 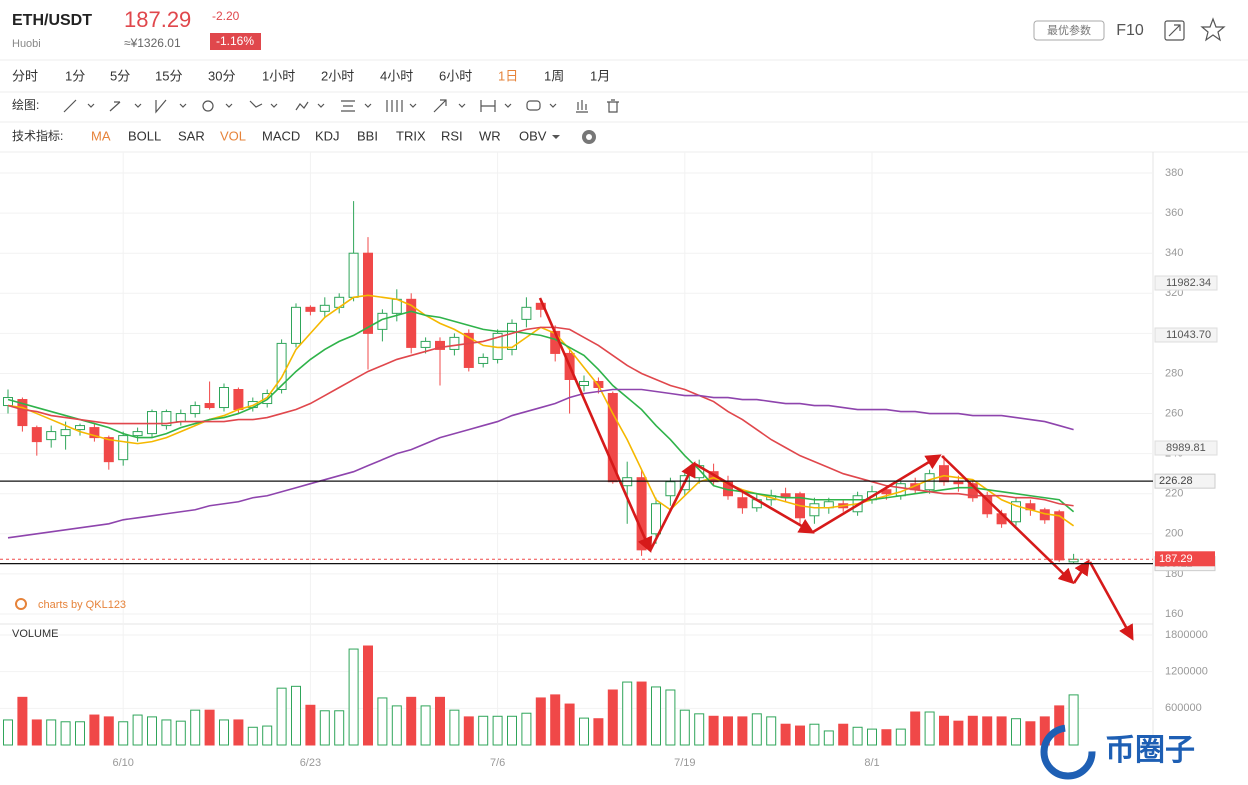 I want to click on x-tick-label: 7/6, so click(x=497, y=763).